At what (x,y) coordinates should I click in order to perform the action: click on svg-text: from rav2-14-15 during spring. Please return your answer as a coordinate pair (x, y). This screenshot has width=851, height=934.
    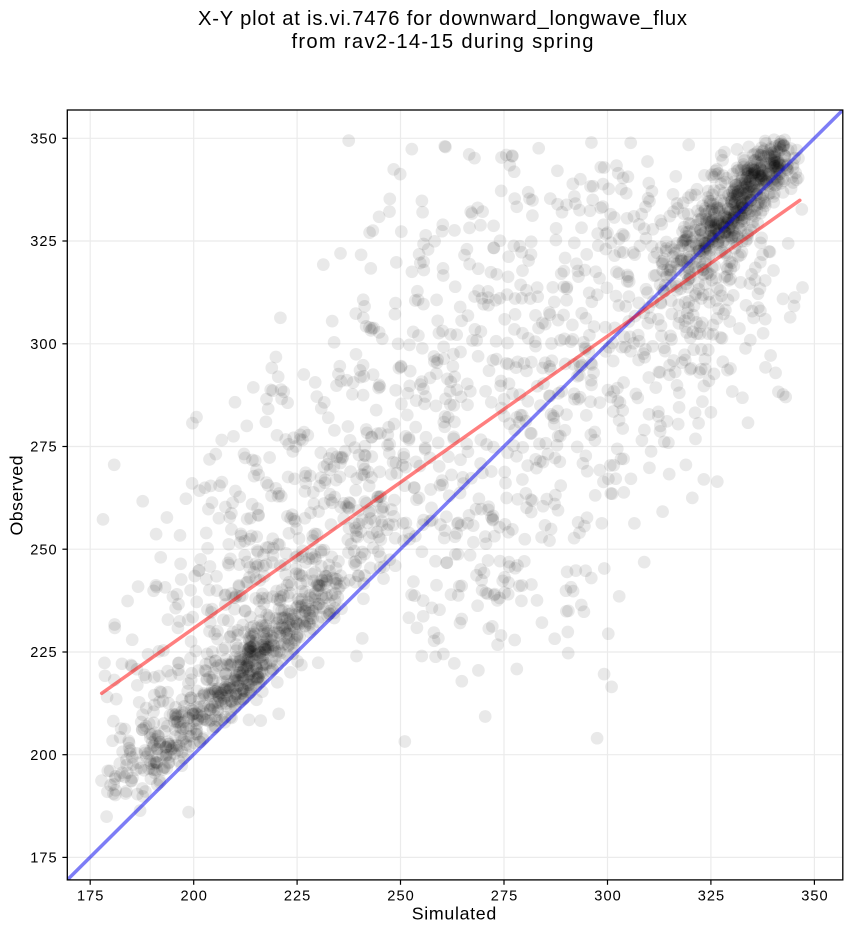
    Looking at the image, I should click on (443, 42).